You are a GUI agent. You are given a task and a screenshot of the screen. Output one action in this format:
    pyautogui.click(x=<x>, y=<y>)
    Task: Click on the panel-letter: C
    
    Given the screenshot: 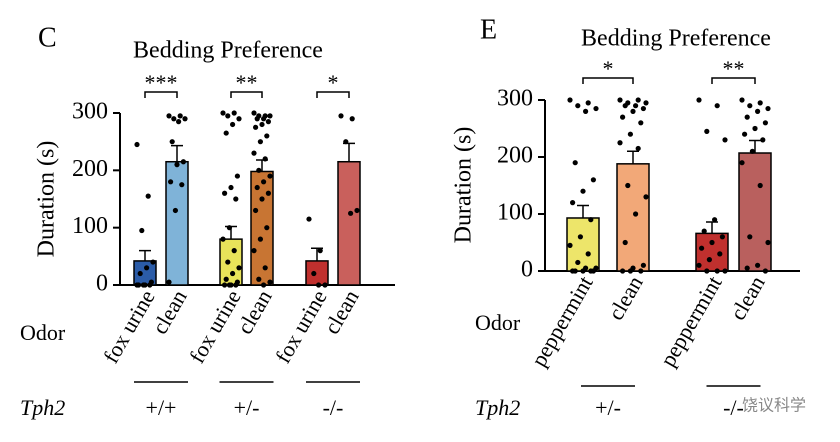 What is the action you would take?
    pyautogui.click(x=47, y=37)
    